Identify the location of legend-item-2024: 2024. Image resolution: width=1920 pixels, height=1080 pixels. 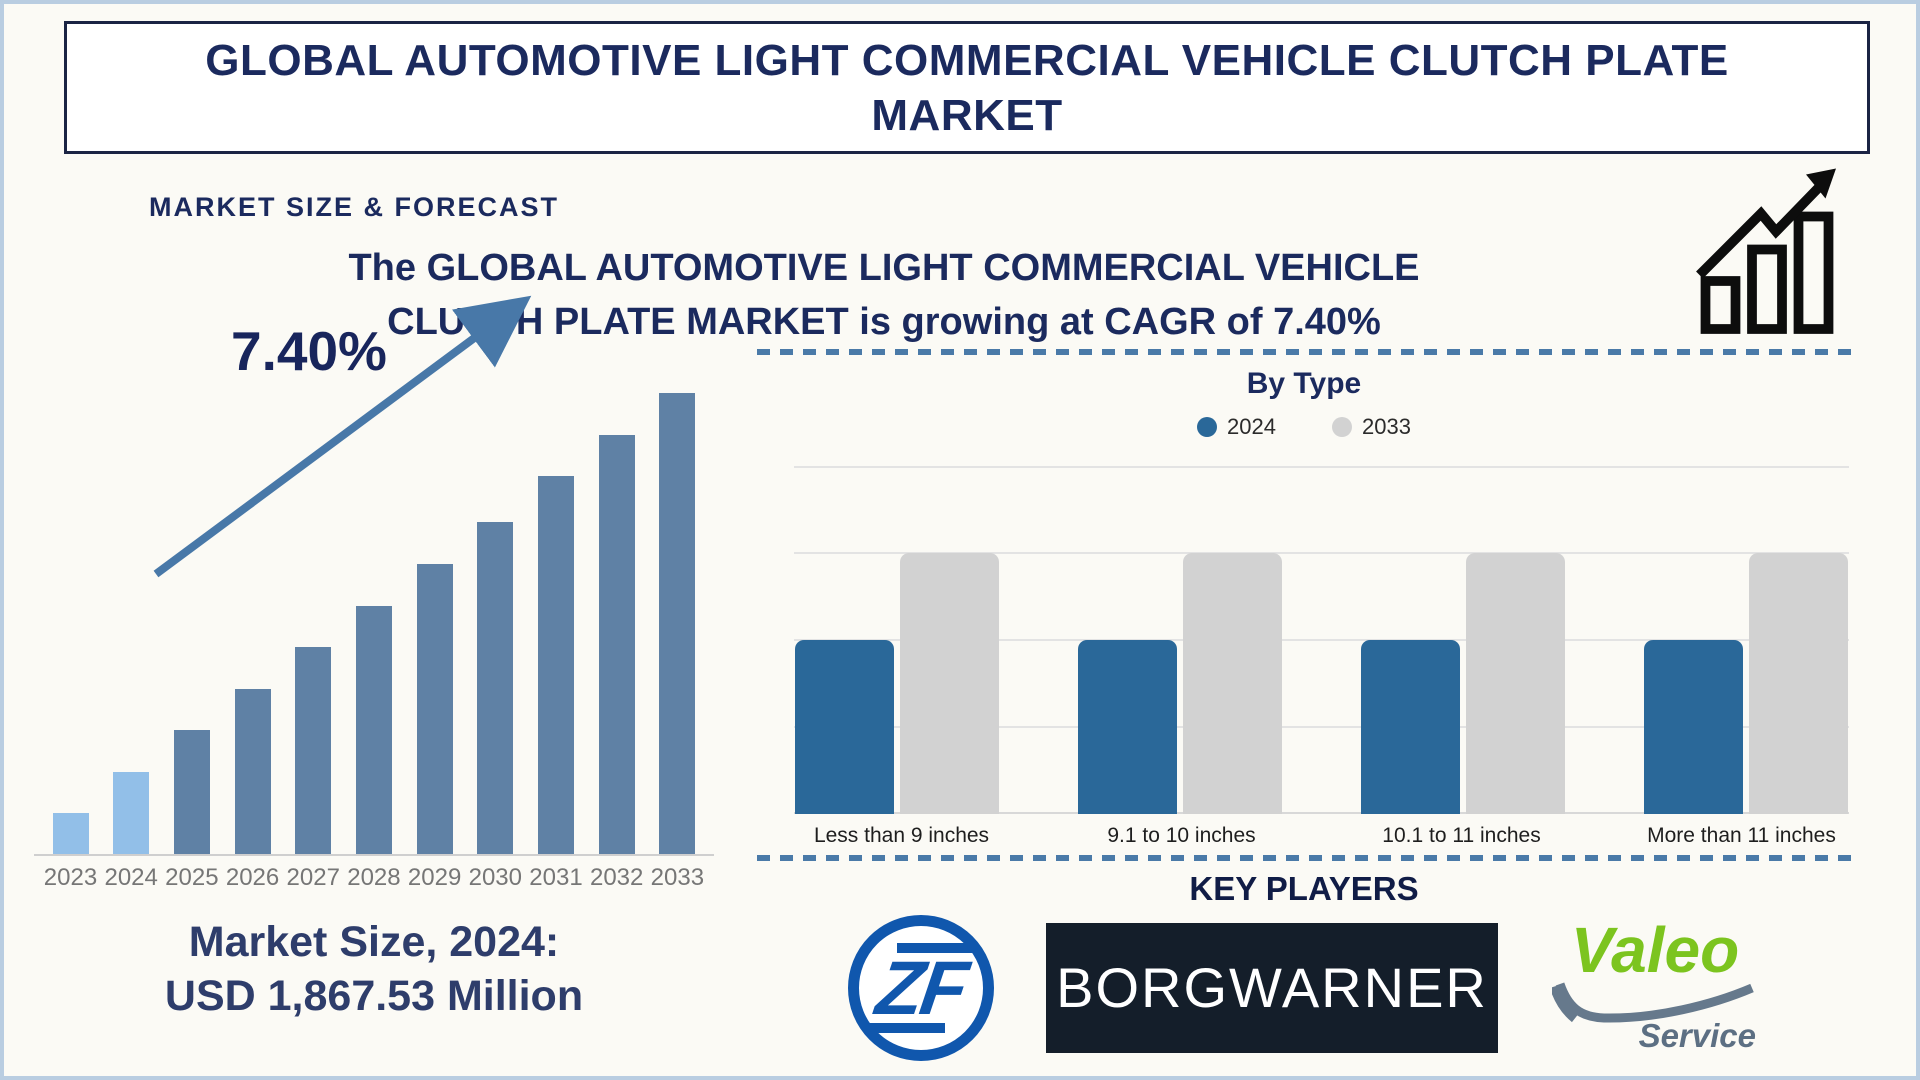
(1236, 427).